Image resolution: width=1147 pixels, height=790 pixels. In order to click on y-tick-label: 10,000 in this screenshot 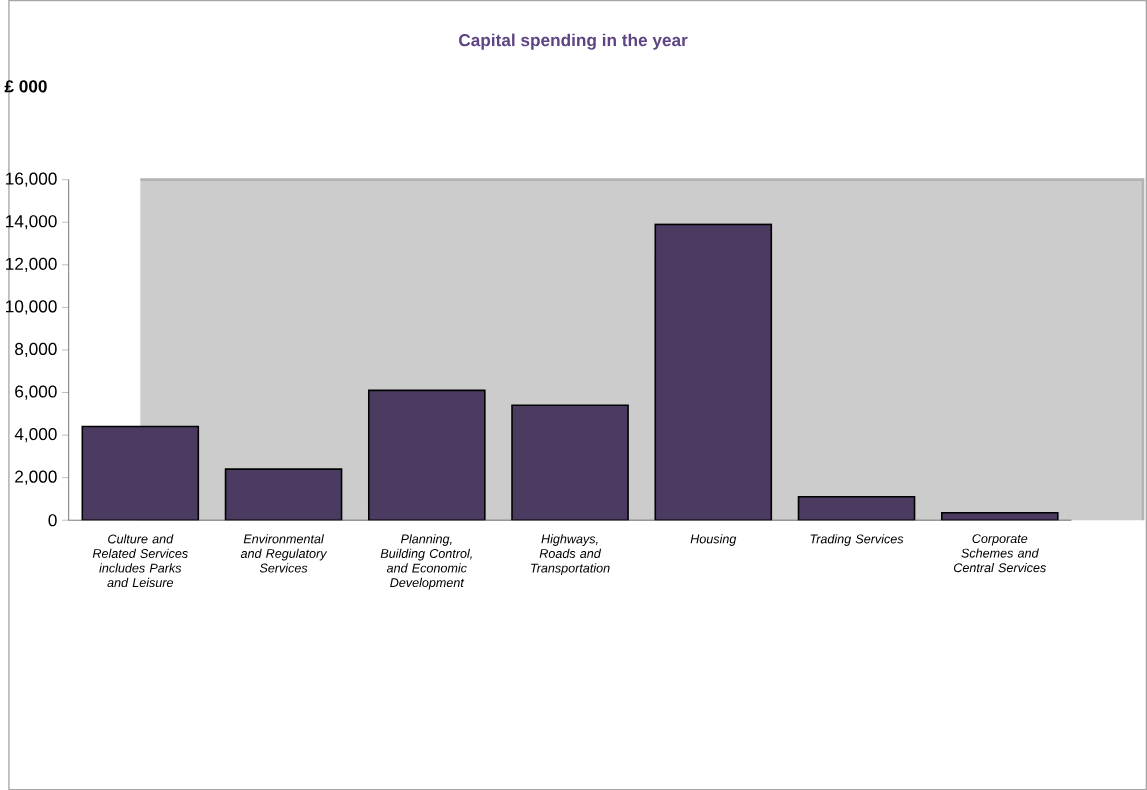, I will do `click(31, 307)`.